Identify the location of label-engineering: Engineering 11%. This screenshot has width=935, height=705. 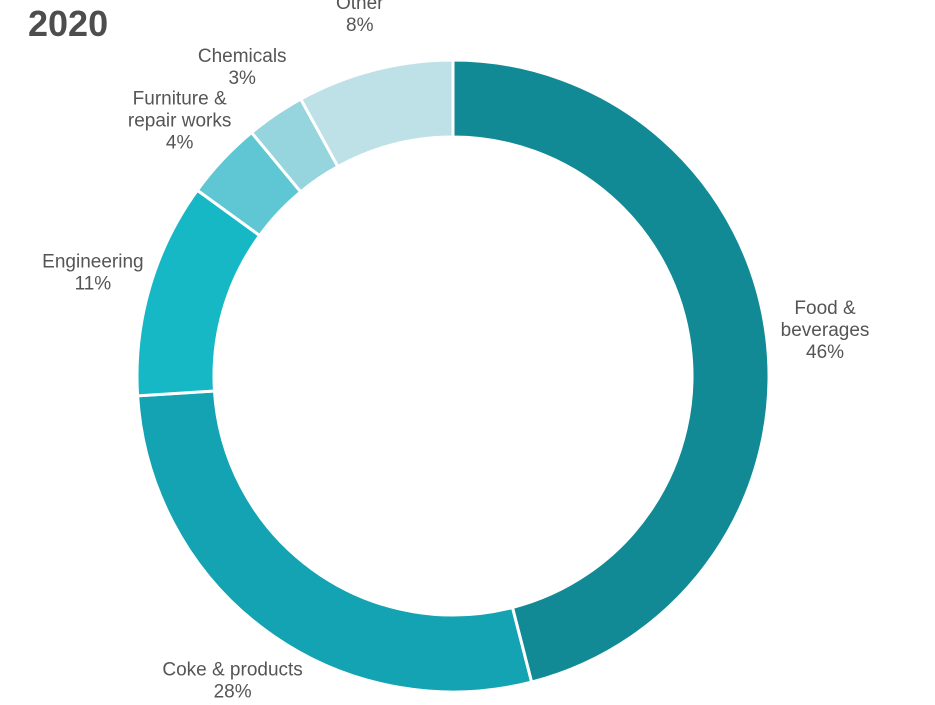
(92, 272).